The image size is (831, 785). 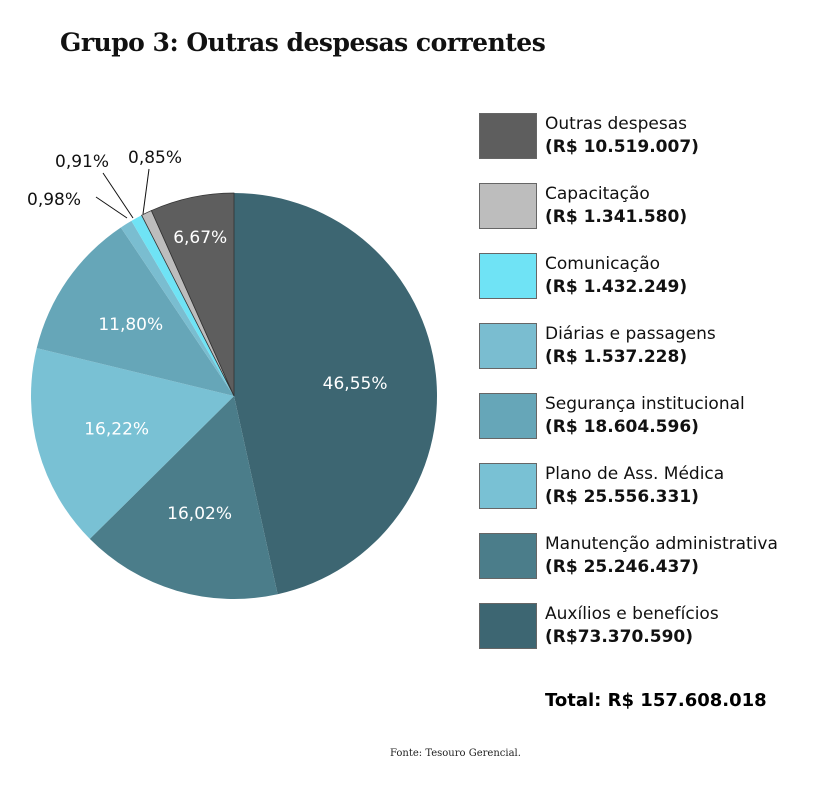 What do you see at coordinates (54, 200) in the screenshot?
I see `slice-label: 0,98%` at bounding box center [54, 200].